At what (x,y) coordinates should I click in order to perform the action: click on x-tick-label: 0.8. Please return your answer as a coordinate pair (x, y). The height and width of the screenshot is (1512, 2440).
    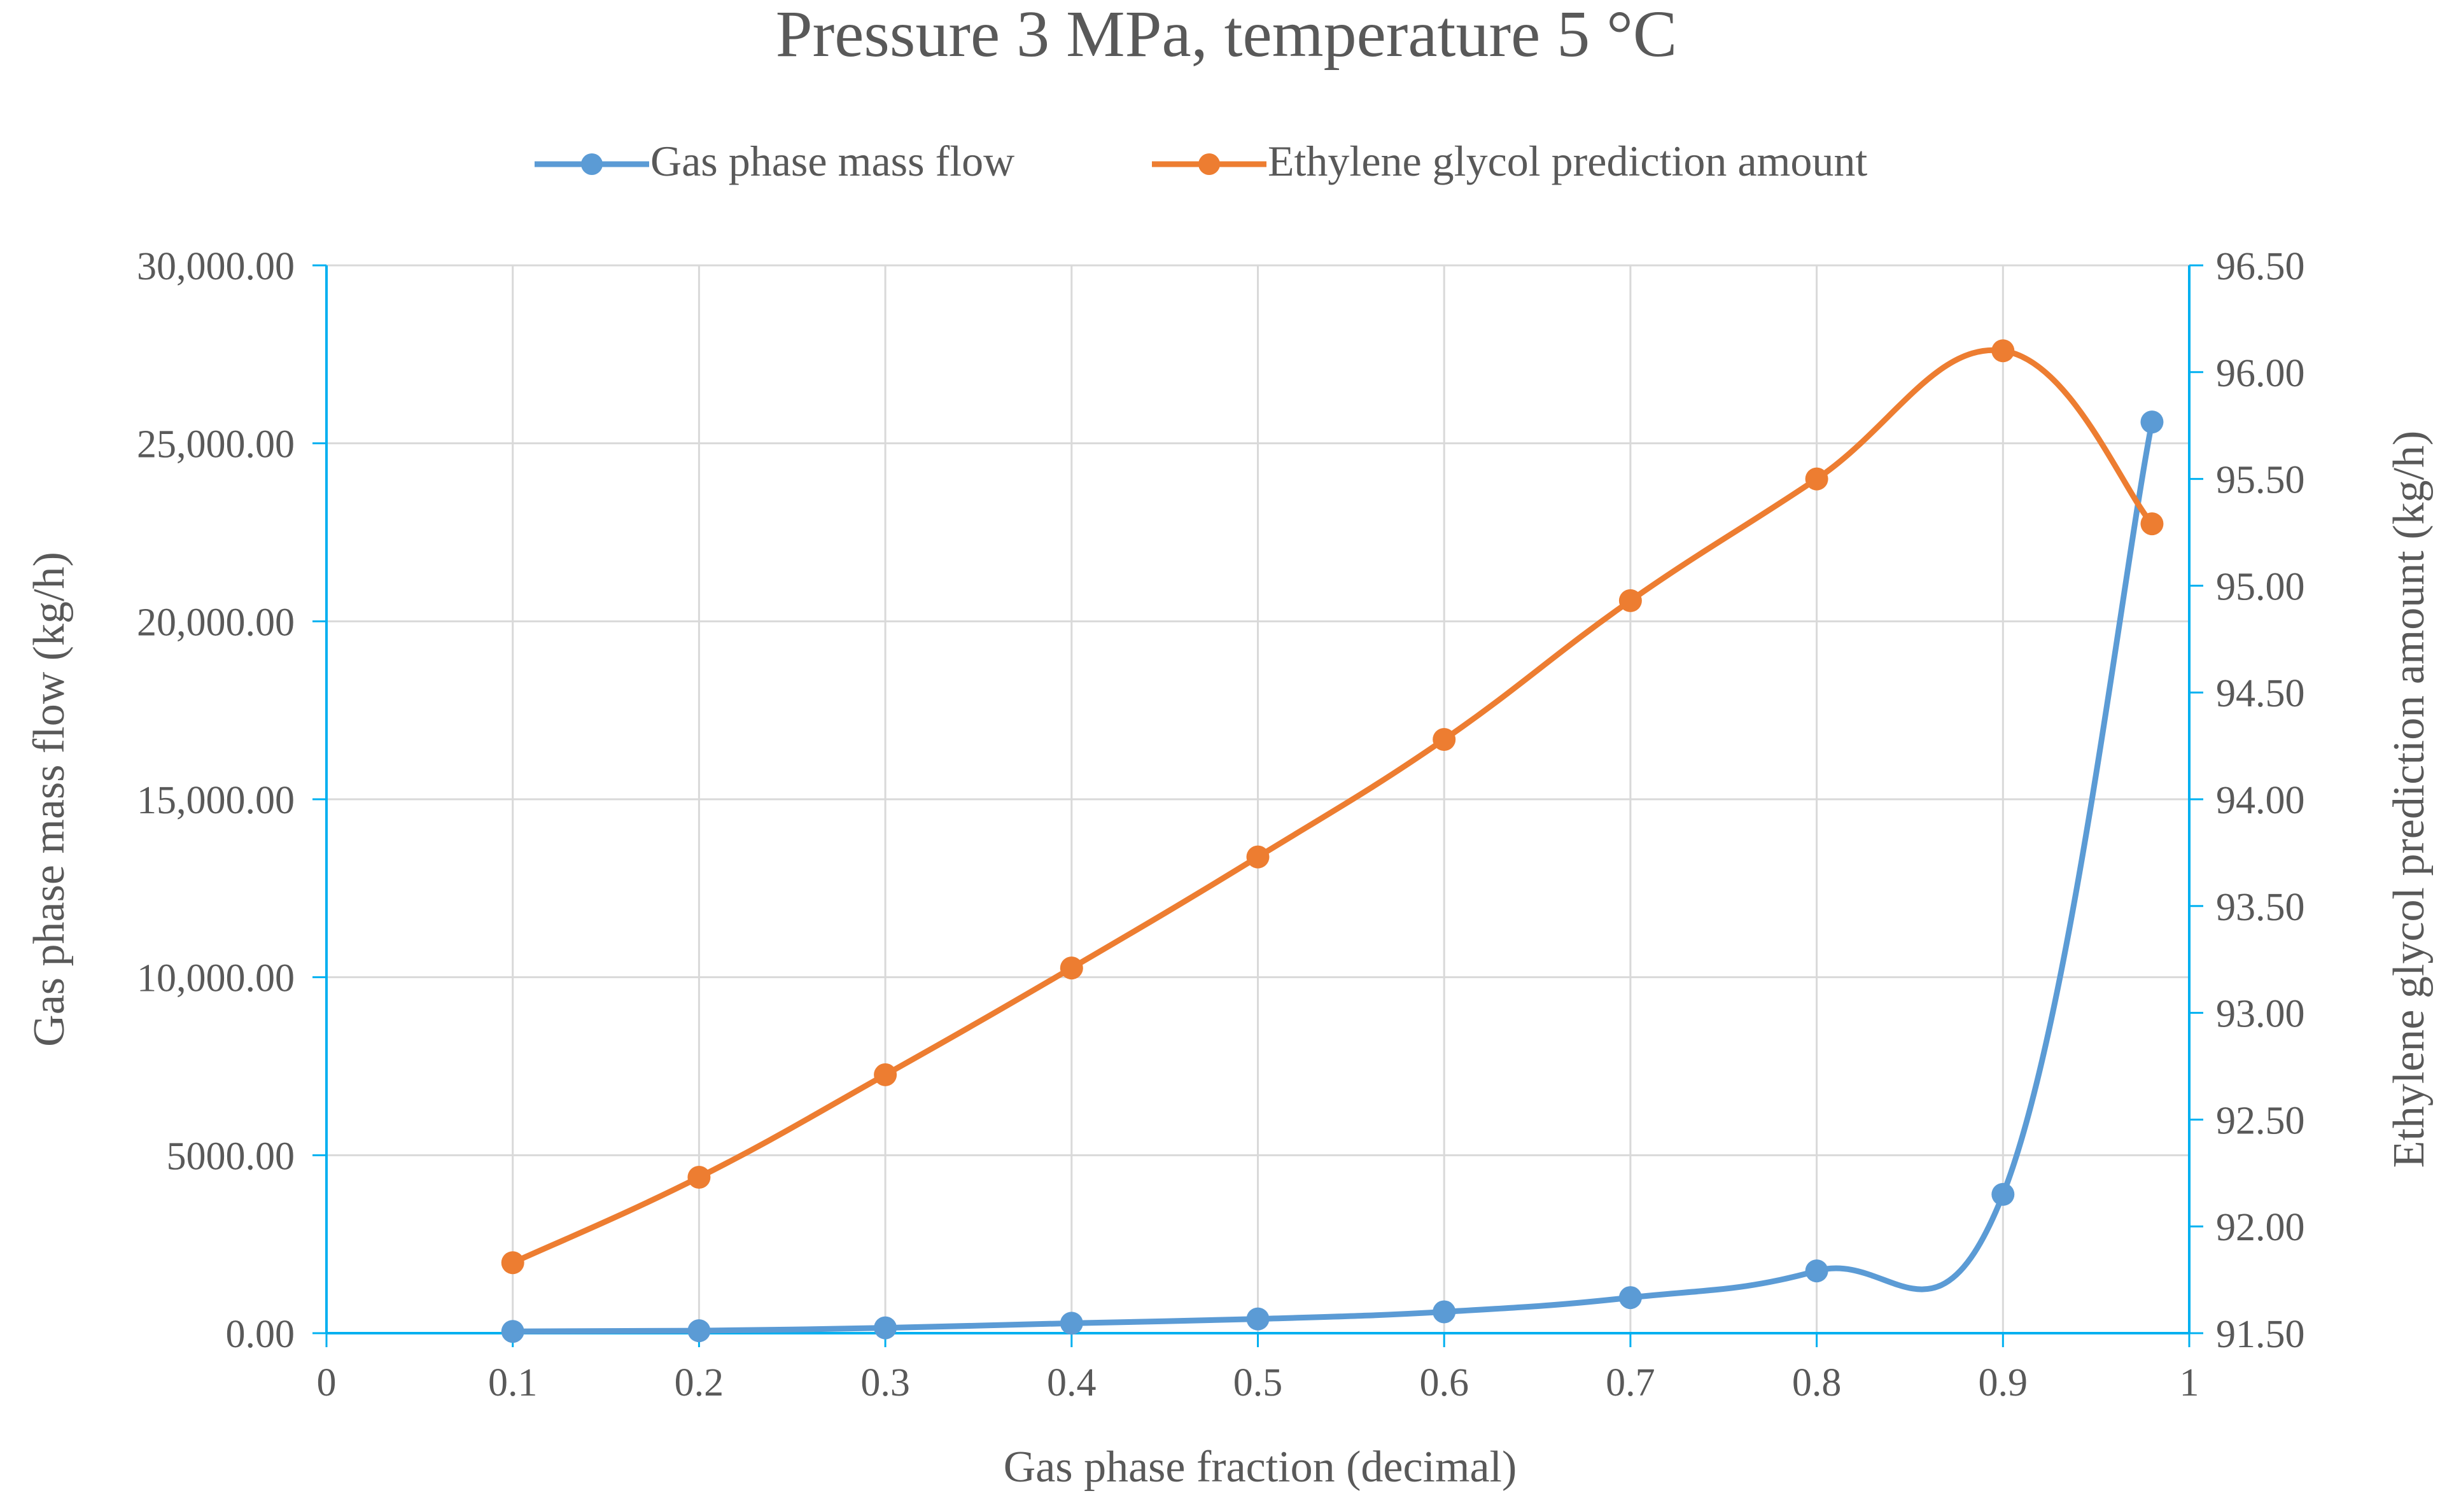
    Looking at the image, I should click on (1817, 1382).